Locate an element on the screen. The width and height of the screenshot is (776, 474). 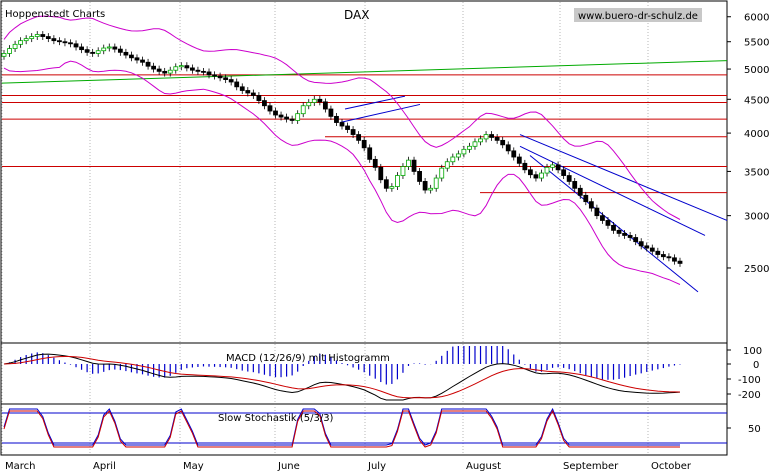
url-label: www.buero-dr-schulz.de is located at coordinates (638, 16).